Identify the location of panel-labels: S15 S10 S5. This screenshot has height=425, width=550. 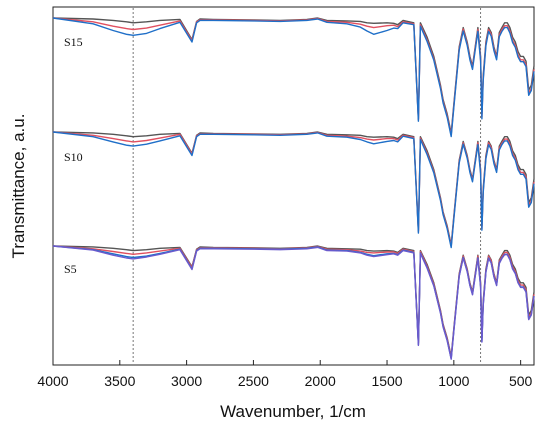
(73, 155).